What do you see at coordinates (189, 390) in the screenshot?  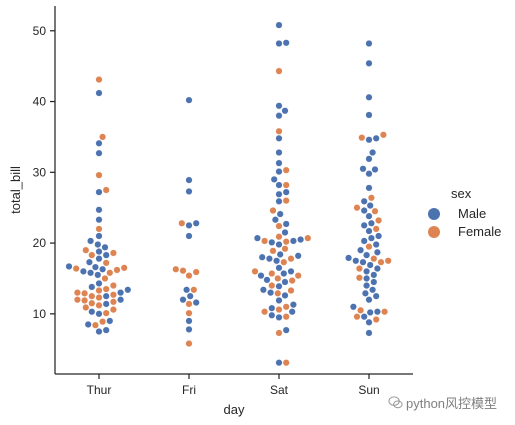 I see `x-tick-label-fri: Fri` at bounding box center [189, 390].